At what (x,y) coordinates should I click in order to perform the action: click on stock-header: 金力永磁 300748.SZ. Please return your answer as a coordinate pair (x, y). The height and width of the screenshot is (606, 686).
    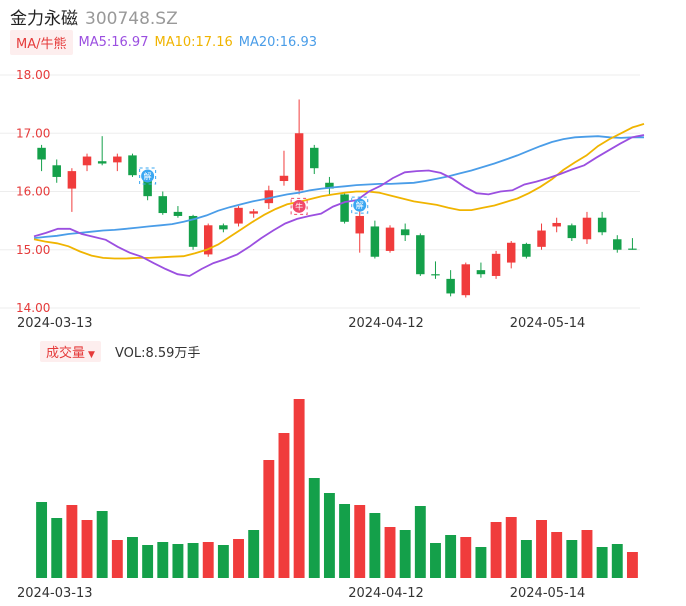
    Looking at the image, I should click on (94, 16).